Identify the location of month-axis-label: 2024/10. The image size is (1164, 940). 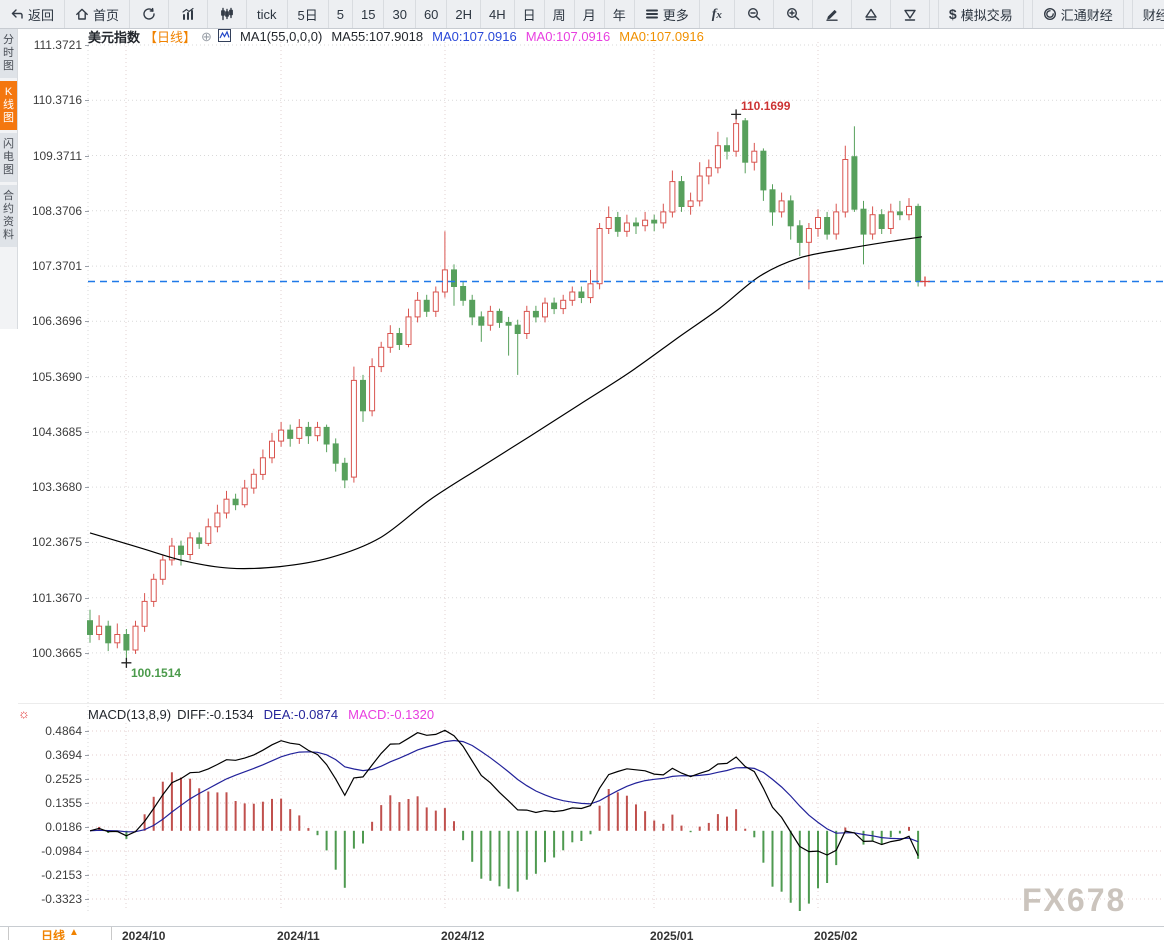
(144, 934).